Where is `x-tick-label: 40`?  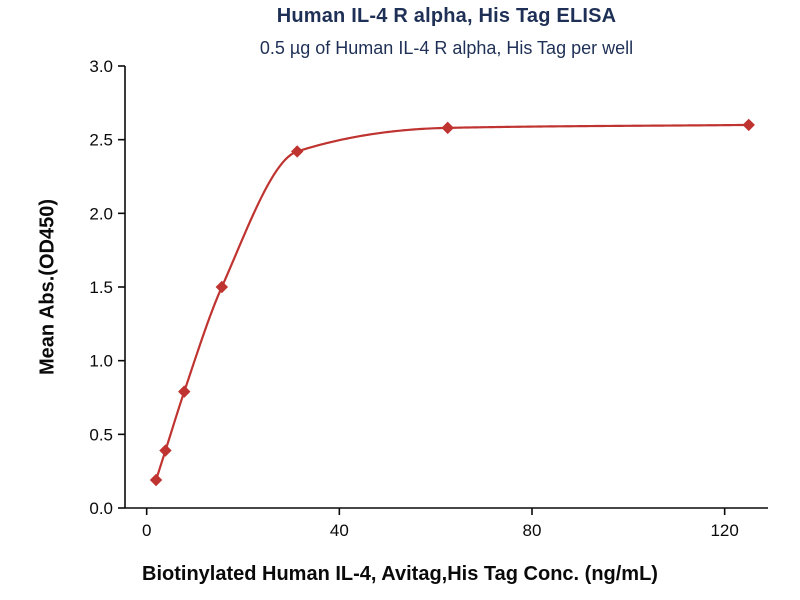
x-tick-label: 40 is located at coordinates (339, 530).